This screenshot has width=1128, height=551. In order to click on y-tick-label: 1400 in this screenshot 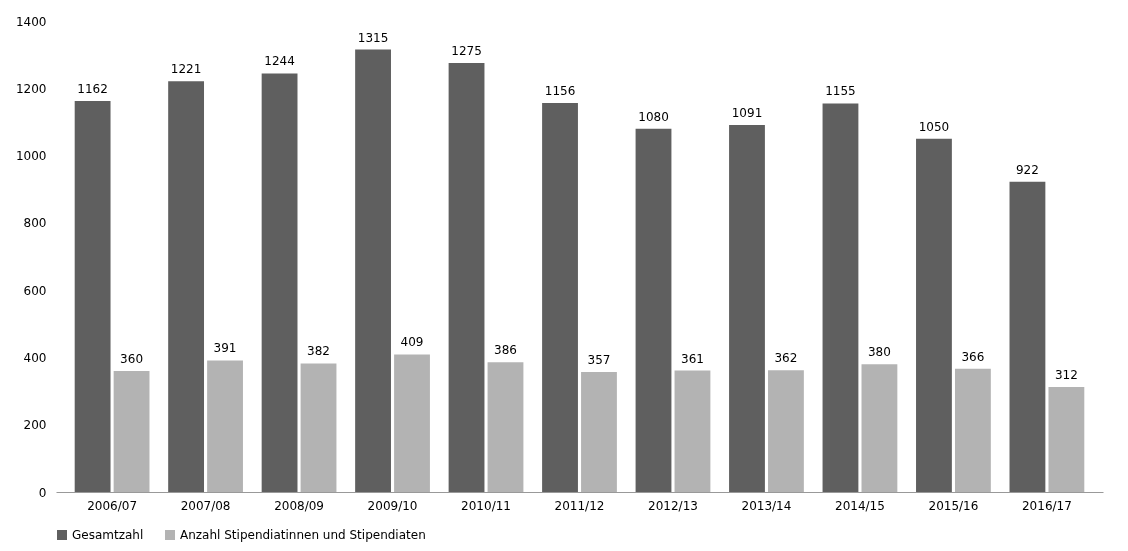, I will do `click(31, 21)`.